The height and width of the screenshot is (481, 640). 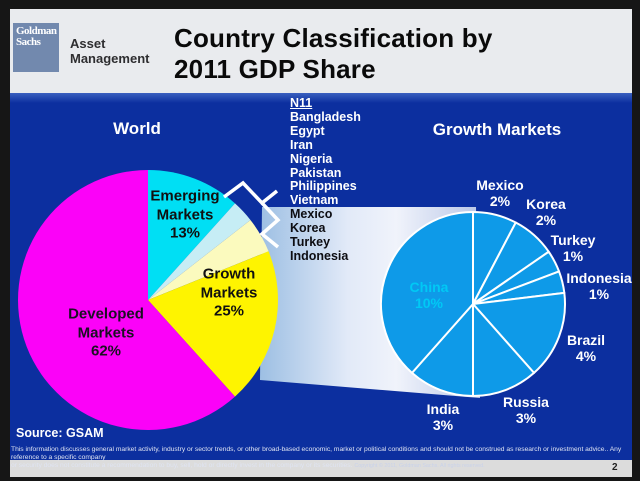 What do you see at coordinates (311, 214) in the screenshot?
I see `n11-item-mexico: Mexico` at bounding box center [311, 214].